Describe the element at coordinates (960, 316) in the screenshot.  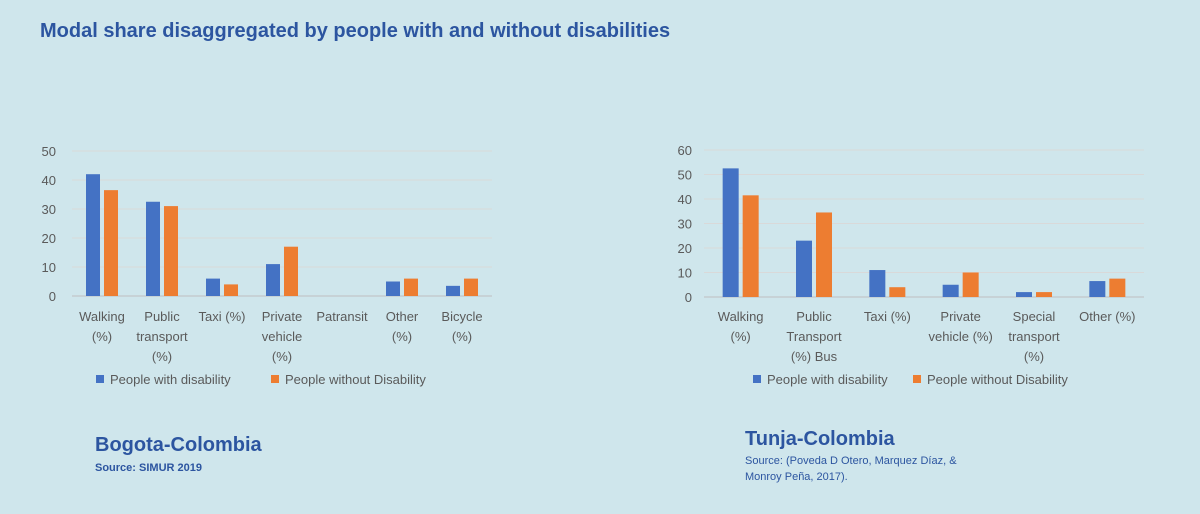
I see `tunja-category-label: Private` at that location.